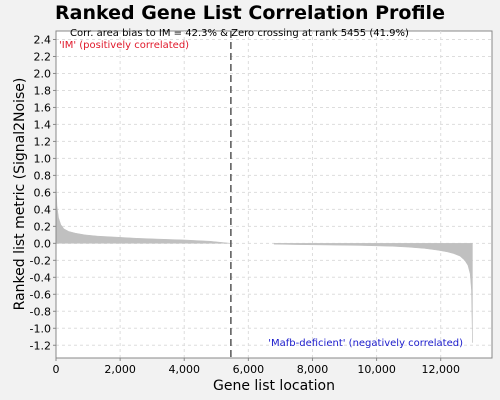 The width and height of the screenshot is (500, 400). What do you see at coordinates (249, 369) in the screenshot?
I see `x-tick-label: 6,000` at bounding box center [249, 369].